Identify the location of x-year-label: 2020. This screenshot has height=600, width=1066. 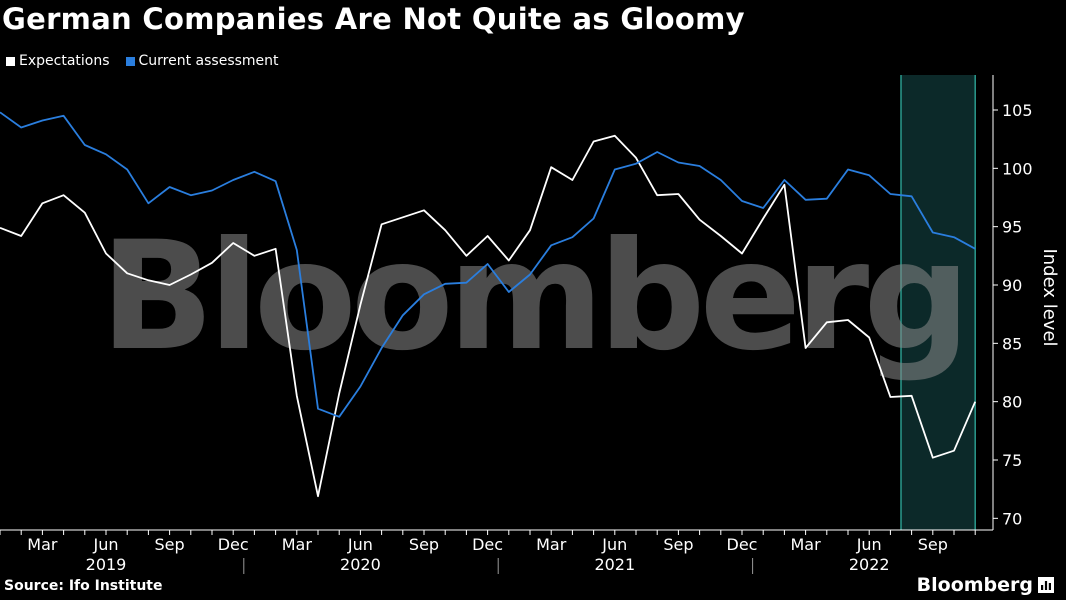
(360, 564).